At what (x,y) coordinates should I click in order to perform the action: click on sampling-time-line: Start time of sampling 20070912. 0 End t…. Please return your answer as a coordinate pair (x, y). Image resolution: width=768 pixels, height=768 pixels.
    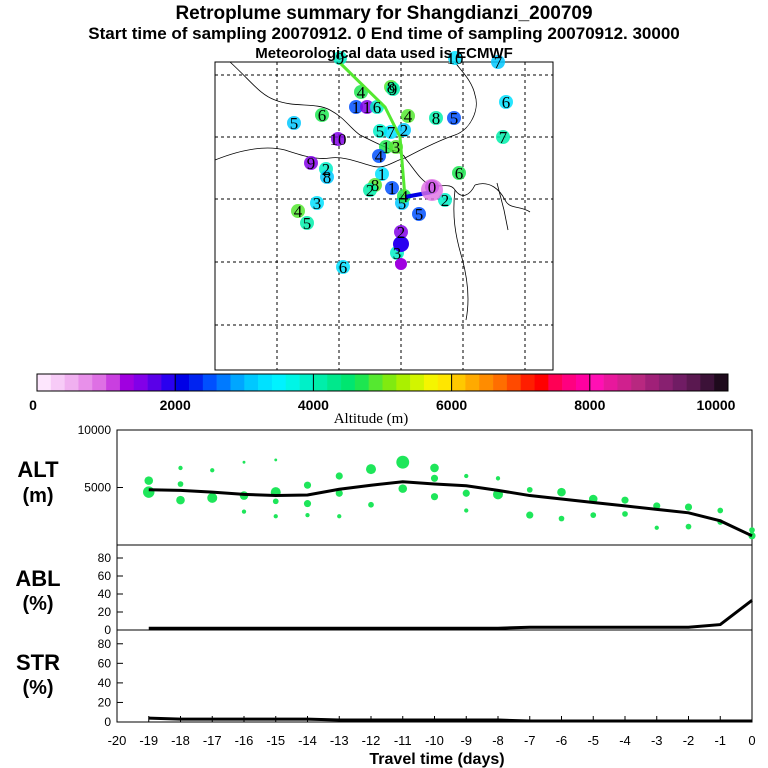
    Looking at the image, I should click on (384, 33).